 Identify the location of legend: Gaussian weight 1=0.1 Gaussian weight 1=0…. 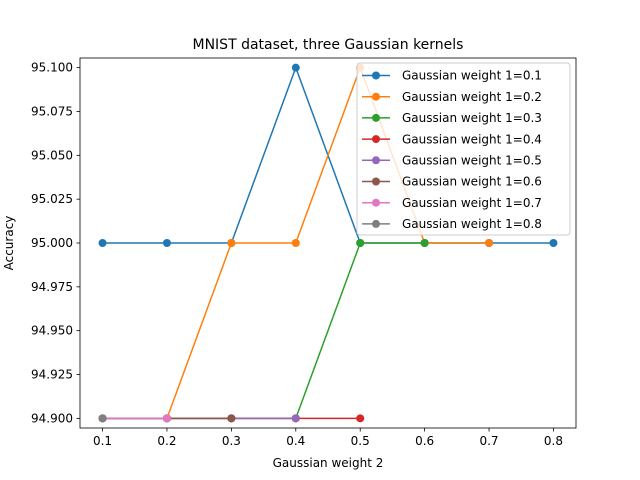
(463, 149).